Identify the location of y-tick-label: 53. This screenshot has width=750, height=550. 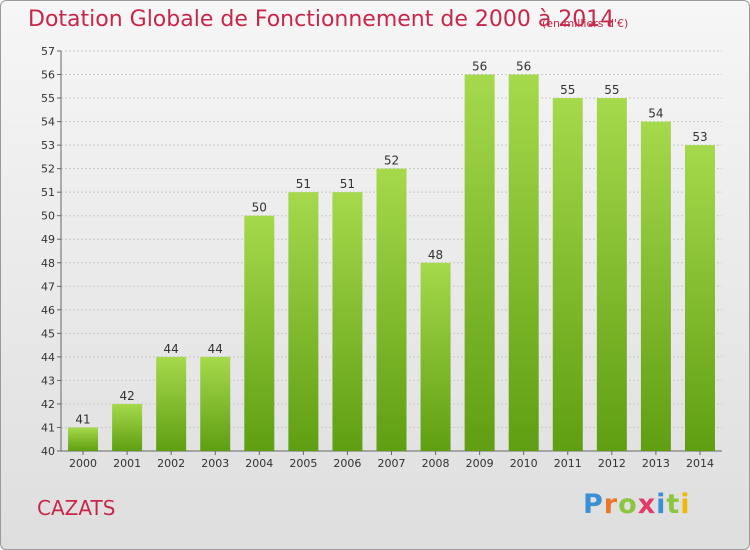
(48, 145).